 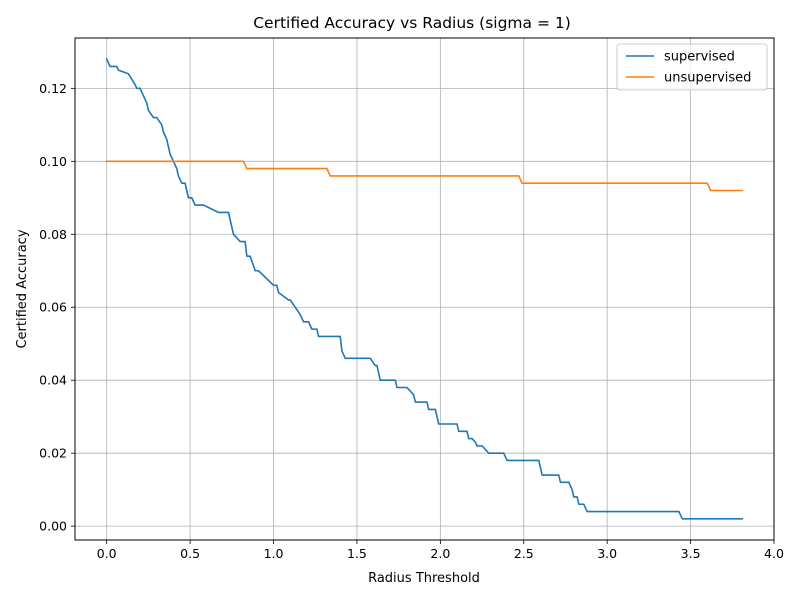 What do you see at coordinates (190, 553) in the screenshot?
I see `x-tick-label: 0.5` at bounding box center [190, 553].